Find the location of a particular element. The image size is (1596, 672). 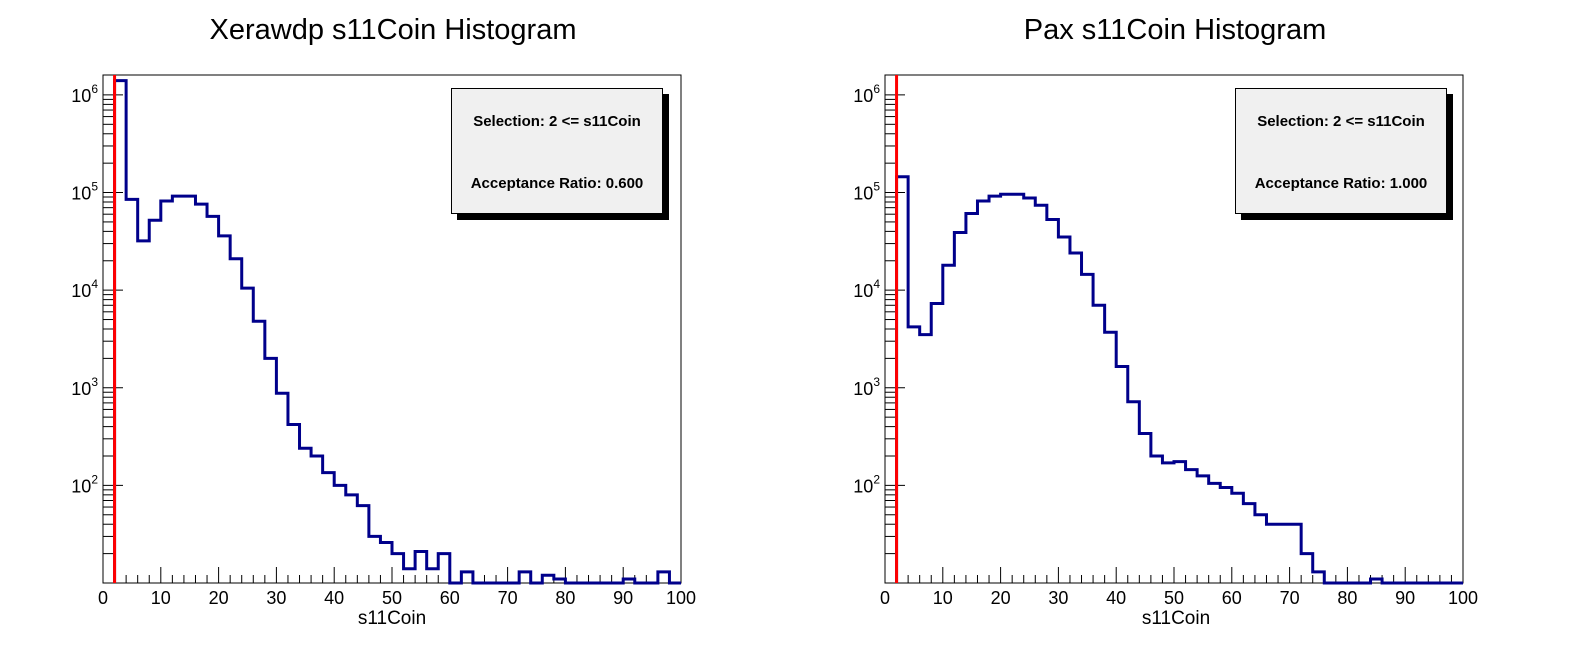

acceptance-ratio-text: Acceptance Ratio: 1.000 is located at coordinates (1341, 183).